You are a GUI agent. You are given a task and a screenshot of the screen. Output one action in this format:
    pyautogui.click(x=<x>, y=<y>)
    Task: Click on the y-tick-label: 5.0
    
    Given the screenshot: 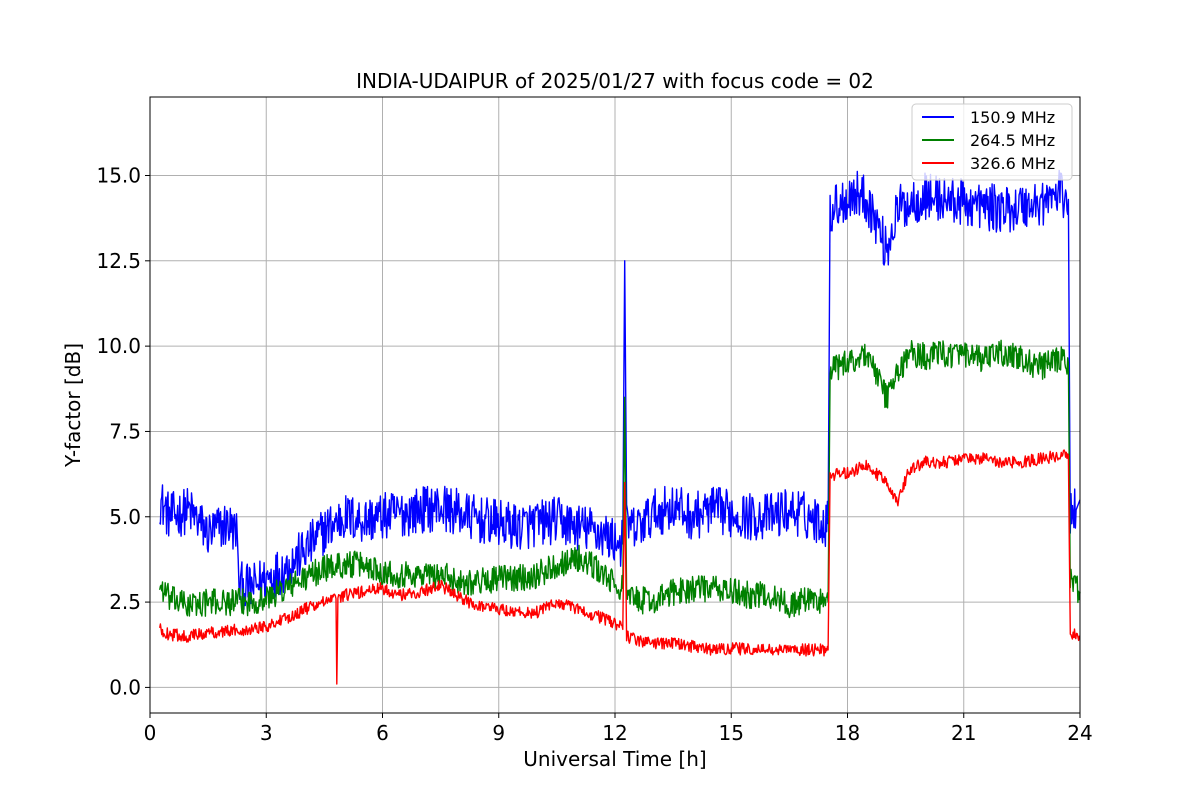 What is the action you would take?
    pyautogui.click(x=125, y=517)
    